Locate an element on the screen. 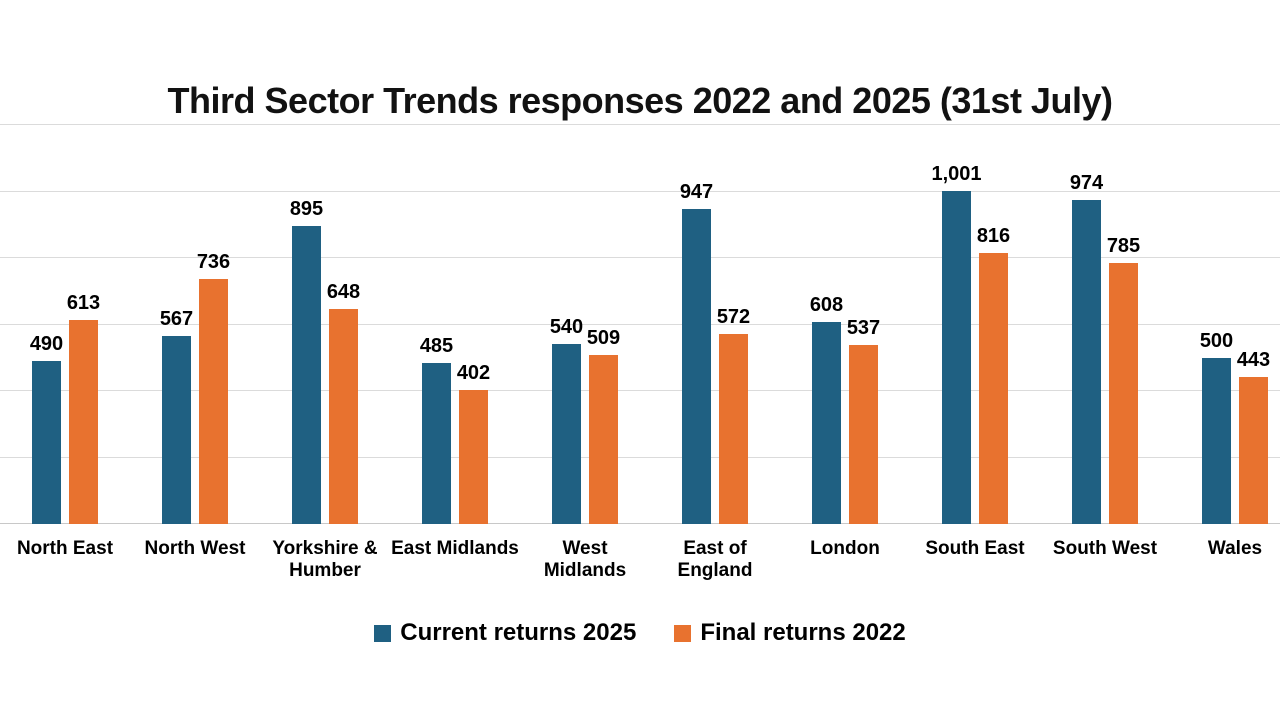 The image size is (1280, 720). x-axis-label-line: Humber is located at coordinates (325, 570).